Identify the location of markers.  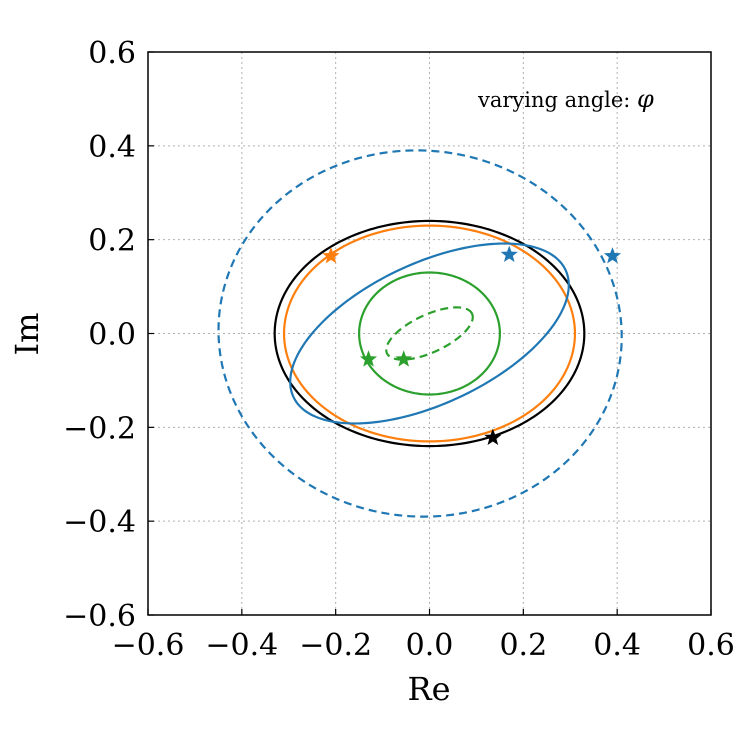
(472, 345).